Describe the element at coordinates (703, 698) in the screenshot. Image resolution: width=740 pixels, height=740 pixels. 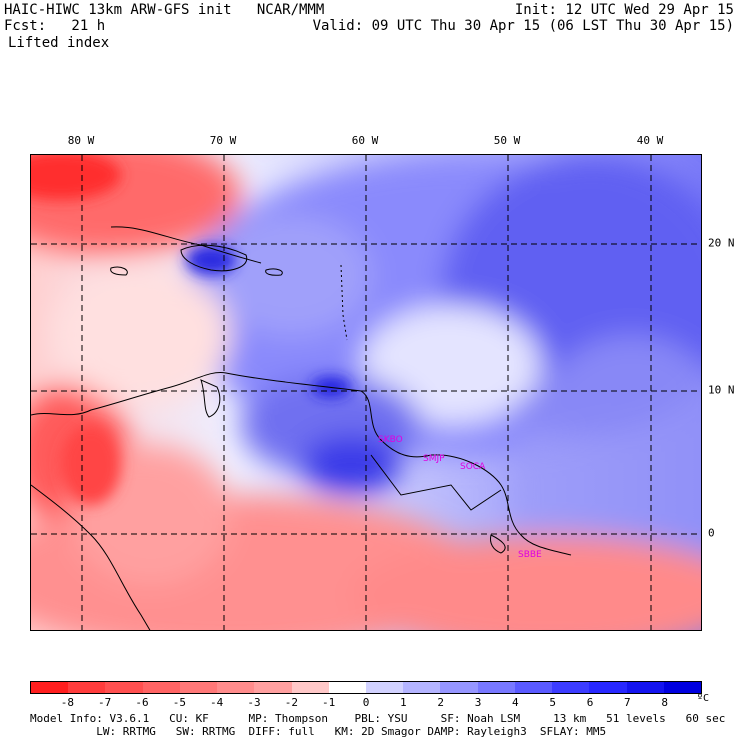
I see `colorbar-unit: ºC` at that location.